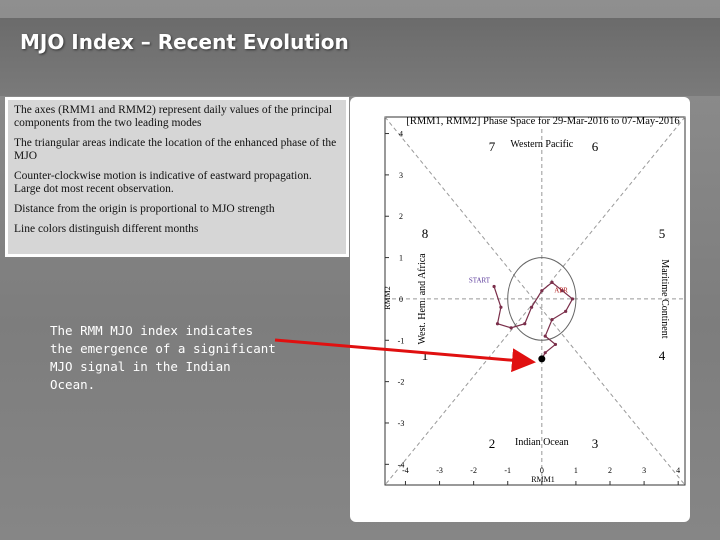  I want to click on y-tick-label: -4, so click(401, 464).